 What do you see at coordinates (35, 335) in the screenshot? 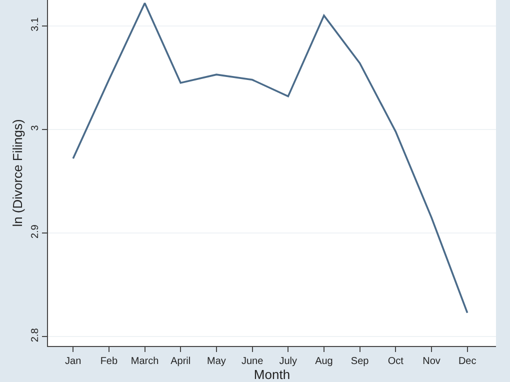
I see `y-tick-label: 2.8` at bounding box center [35, 335].